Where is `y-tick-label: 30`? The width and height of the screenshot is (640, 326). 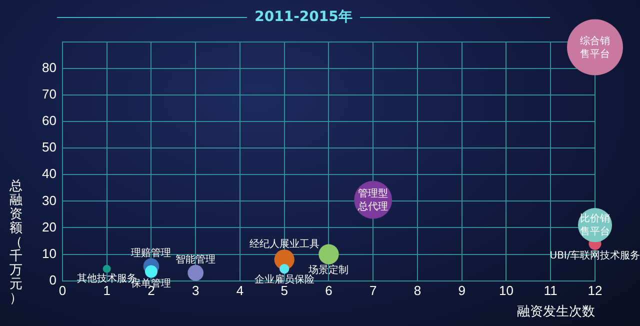 y-tick-label: 30 is located at coordinates (49, 200).